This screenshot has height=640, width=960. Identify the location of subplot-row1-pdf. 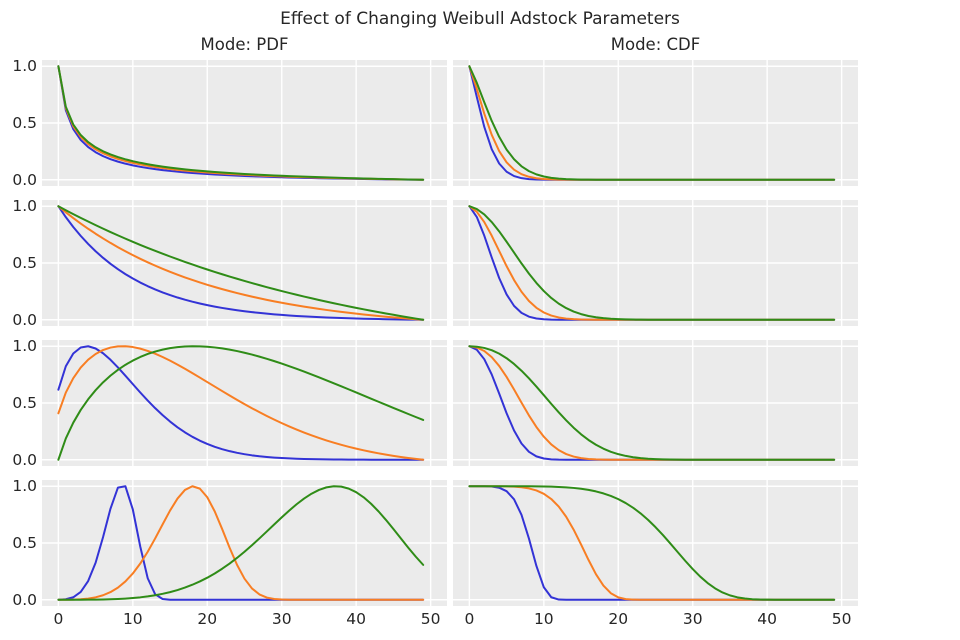
(244, 123).